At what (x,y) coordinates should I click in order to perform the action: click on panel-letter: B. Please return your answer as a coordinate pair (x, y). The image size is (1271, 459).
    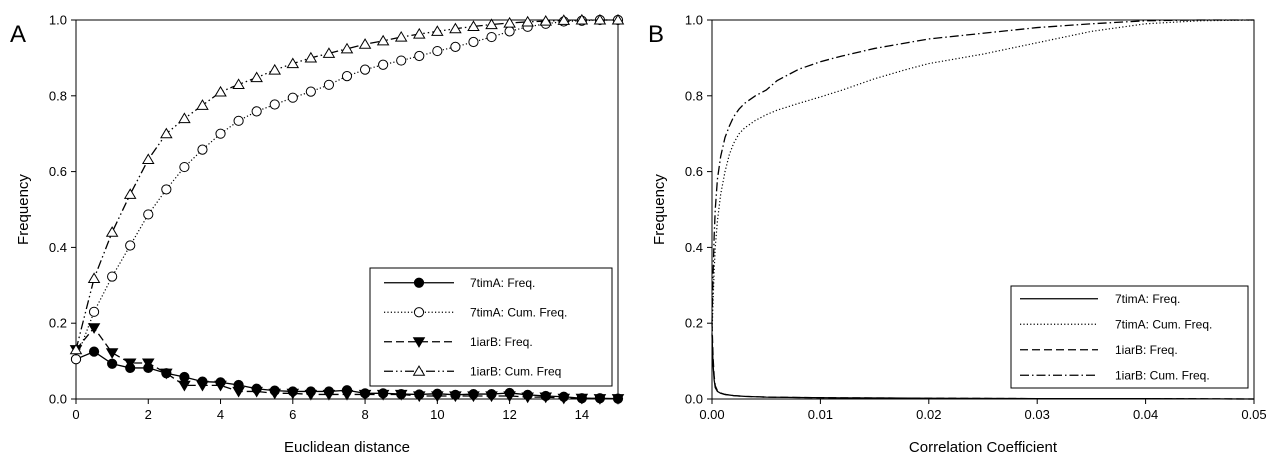
    Looking at the image, I should click on (656, 34).